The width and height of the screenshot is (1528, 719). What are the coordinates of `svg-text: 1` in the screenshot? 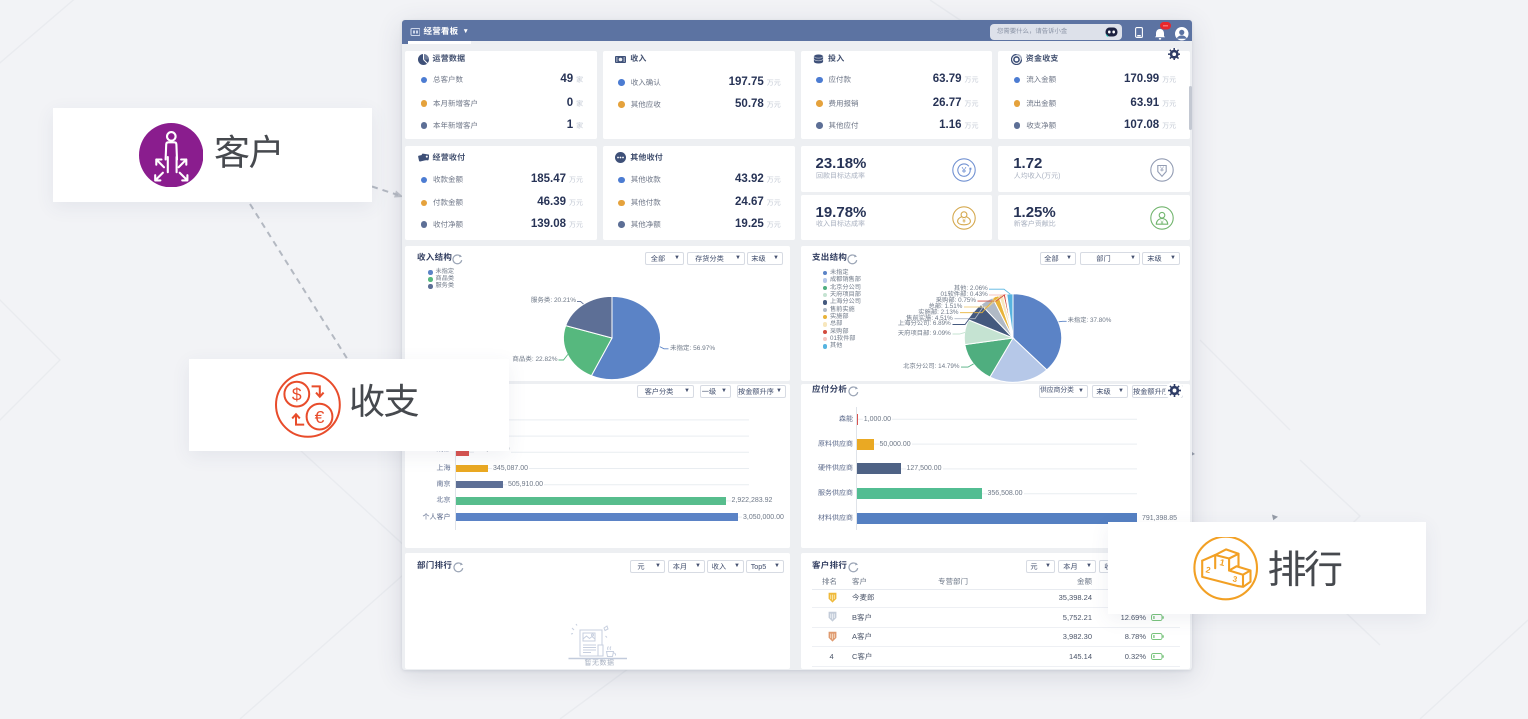 It's located at (1222, 562).